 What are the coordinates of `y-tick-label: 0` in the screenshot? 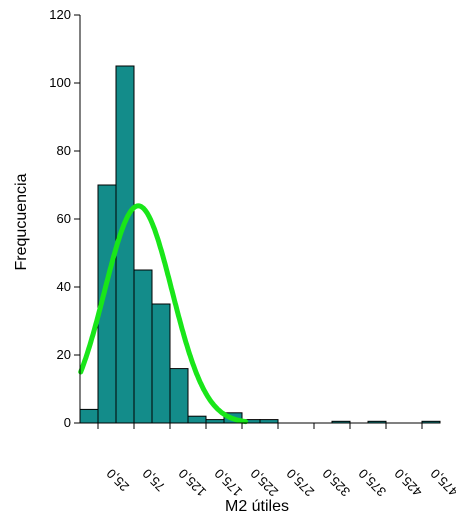 It's located at (67, 422).